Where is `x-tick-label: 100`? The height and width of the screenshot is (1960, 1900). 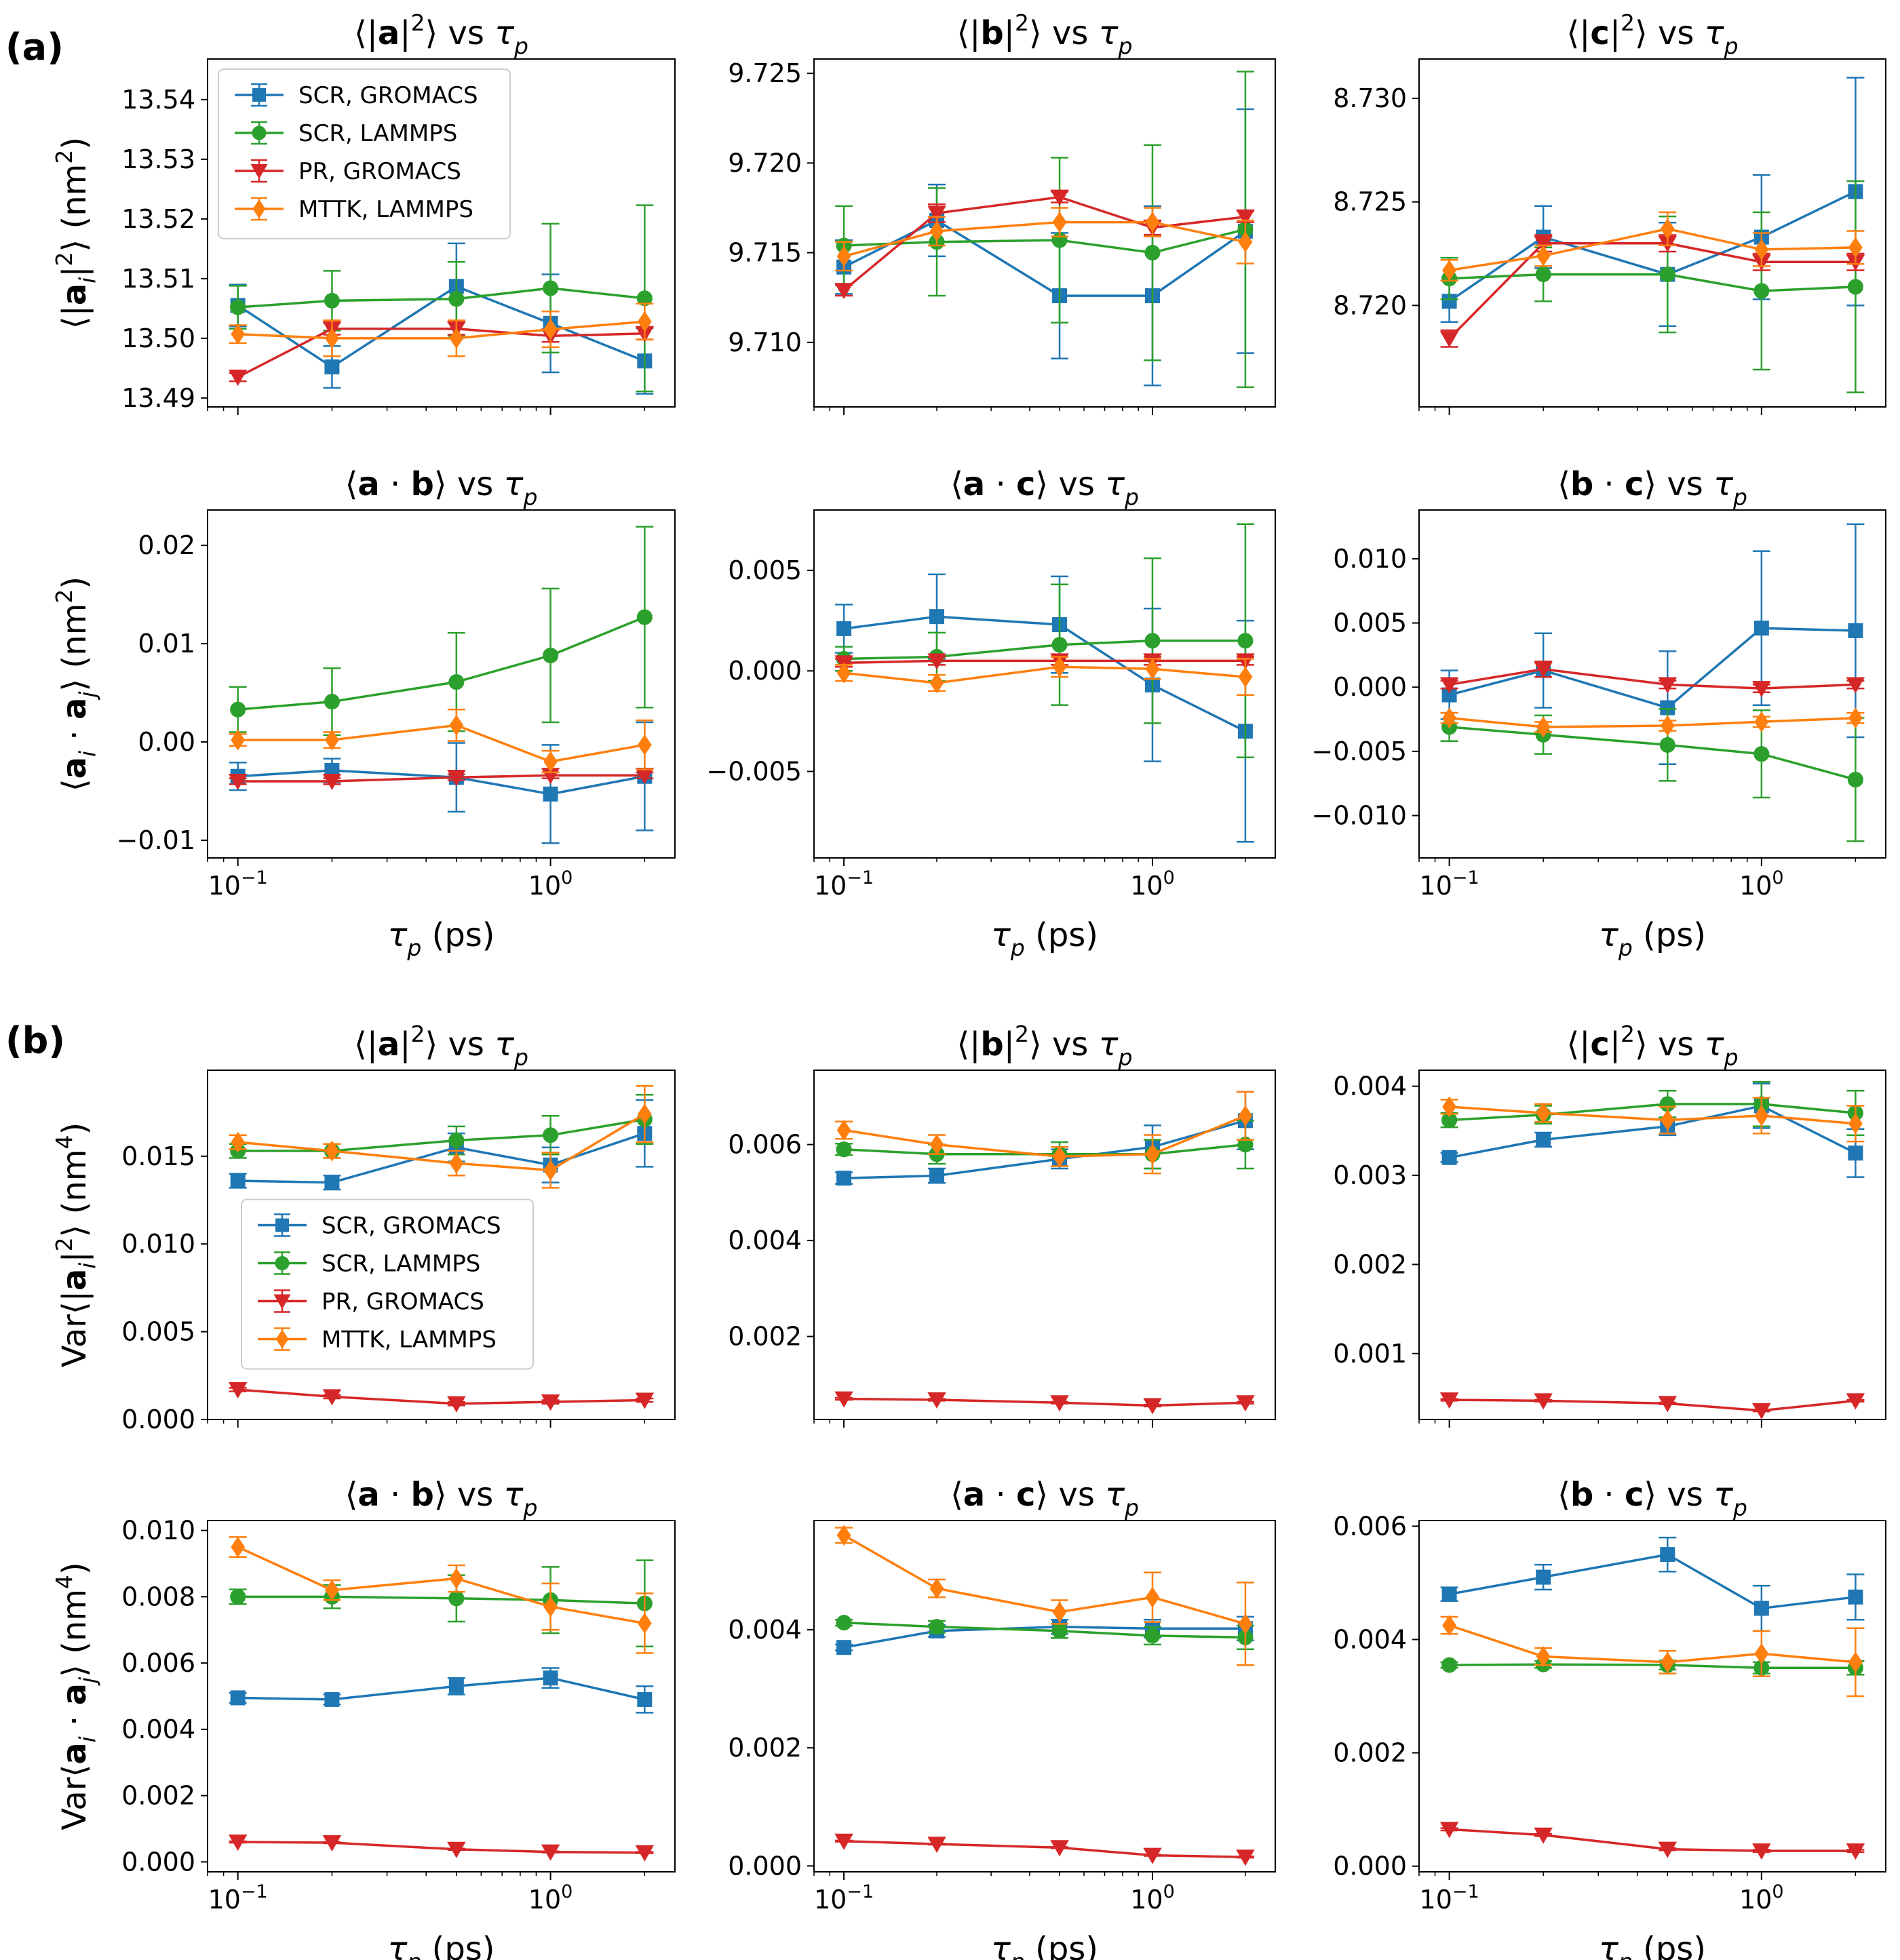
x-tick-label: 100 is located at coordinates (550, 884).